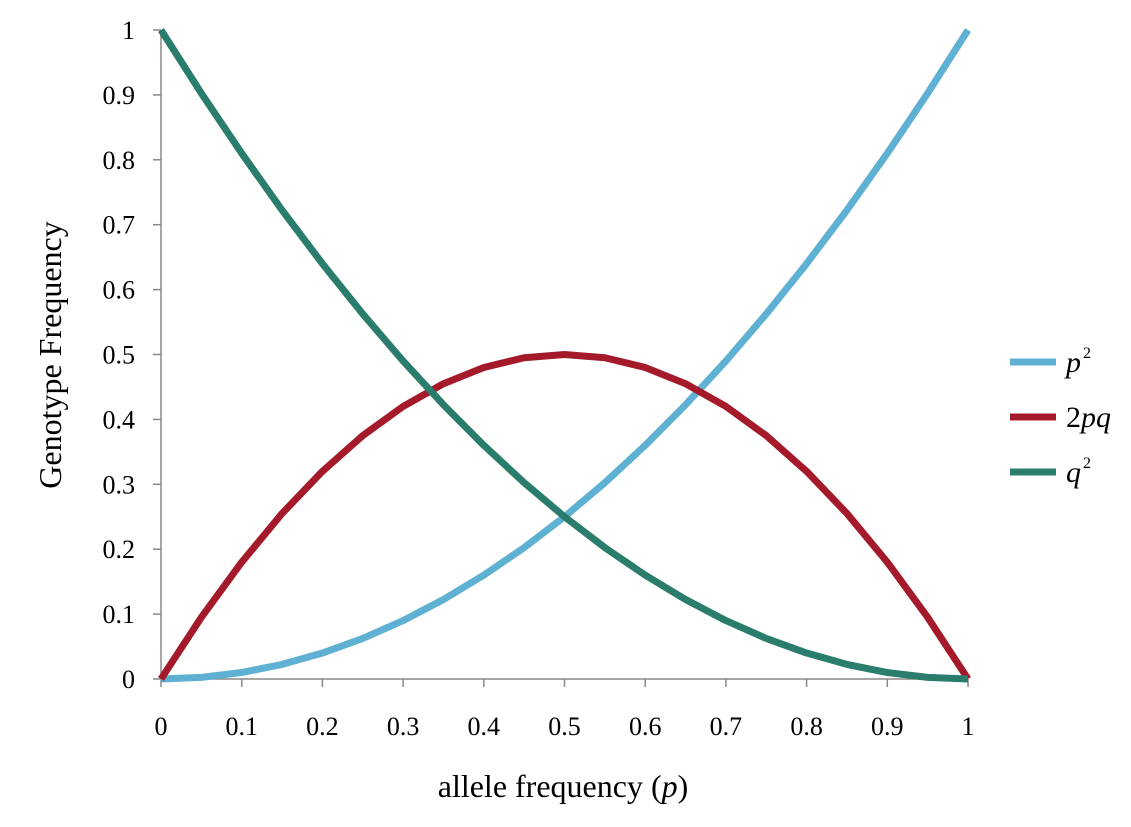  I want to click on x-tick-label: 0.8, so click(806, 726).